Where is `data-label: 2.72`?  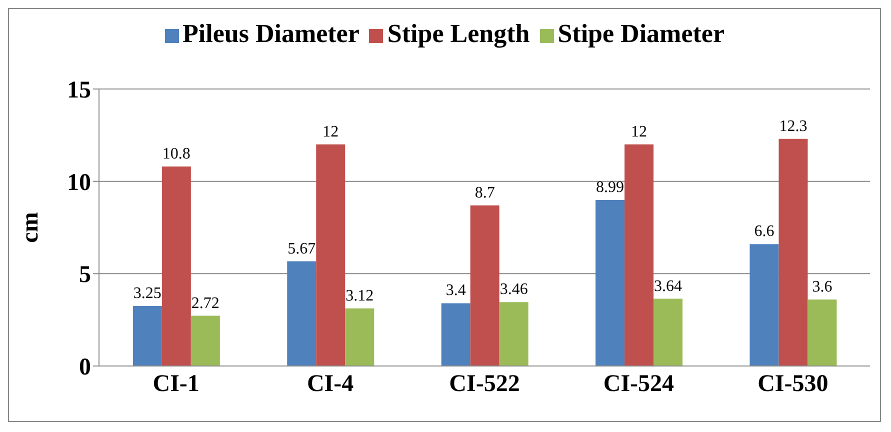
data-label: 2.72 is located at coordinates (205, 303).